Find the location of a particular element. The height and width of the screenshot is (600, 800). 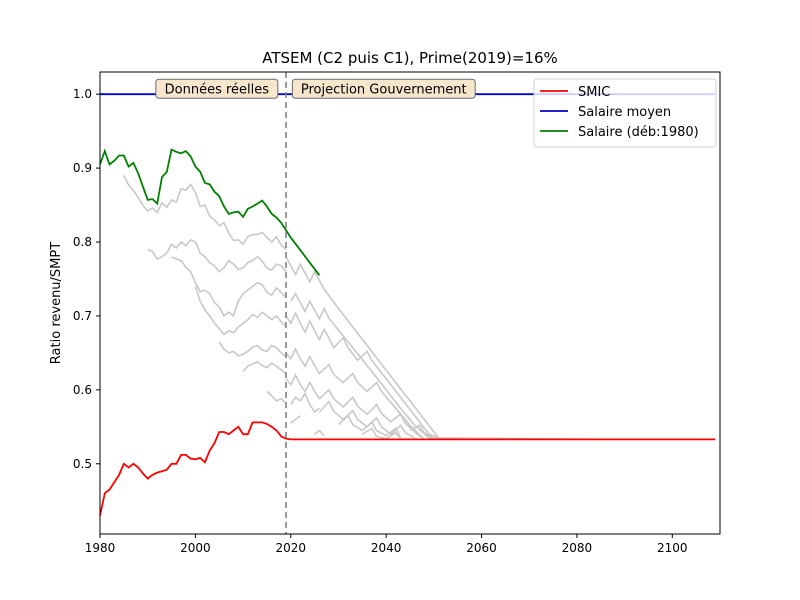

x-tick-label: 2040 is located at coordinates (386, 548).